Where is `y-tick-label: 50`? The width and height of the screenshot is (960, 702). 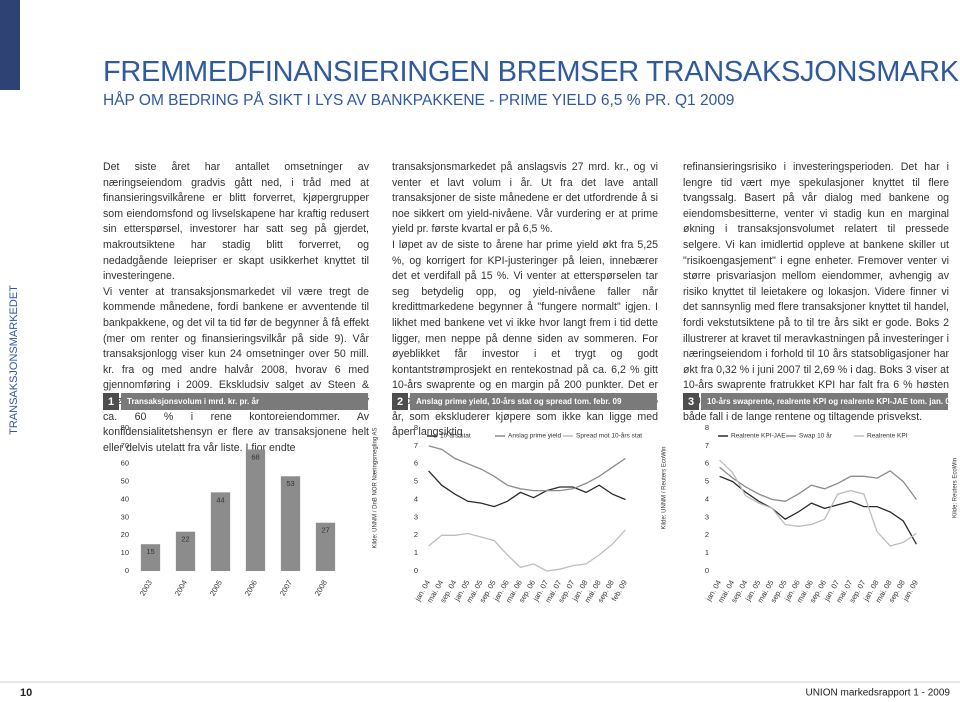
y-tick-label: 50 is located at coordinates (125, 481).